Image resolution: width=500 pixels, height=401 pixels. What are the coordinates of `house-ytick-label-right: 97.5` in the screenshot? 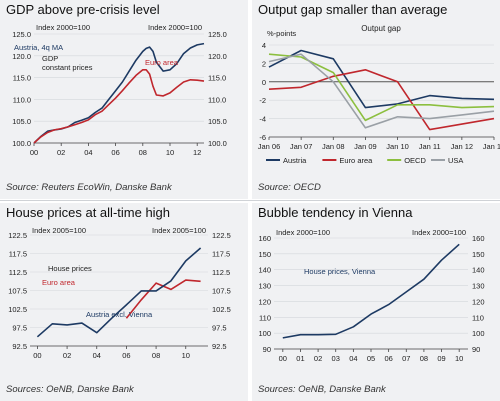 It's located at (219, 328).